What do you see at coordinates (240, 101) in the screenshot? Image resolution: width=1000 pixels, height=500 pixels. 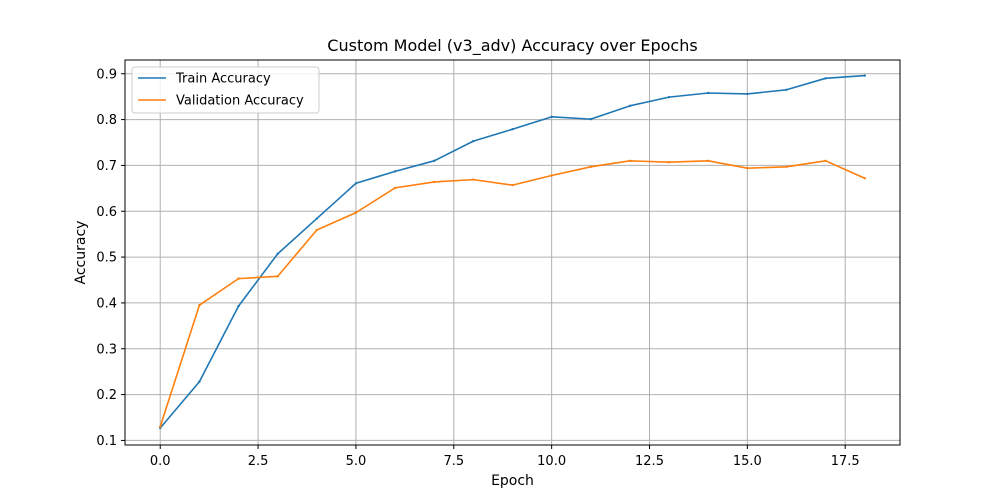 I see `legend-label: Validation Accuracy` at bounding box center [240, 101].